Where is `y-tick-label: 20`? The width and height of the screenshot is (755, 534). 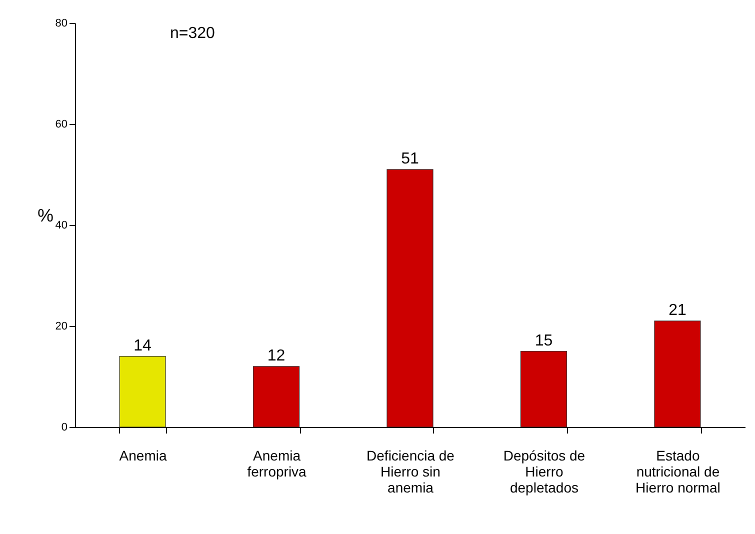 y-tick-label: 20 is located at coordinates (61, 326).